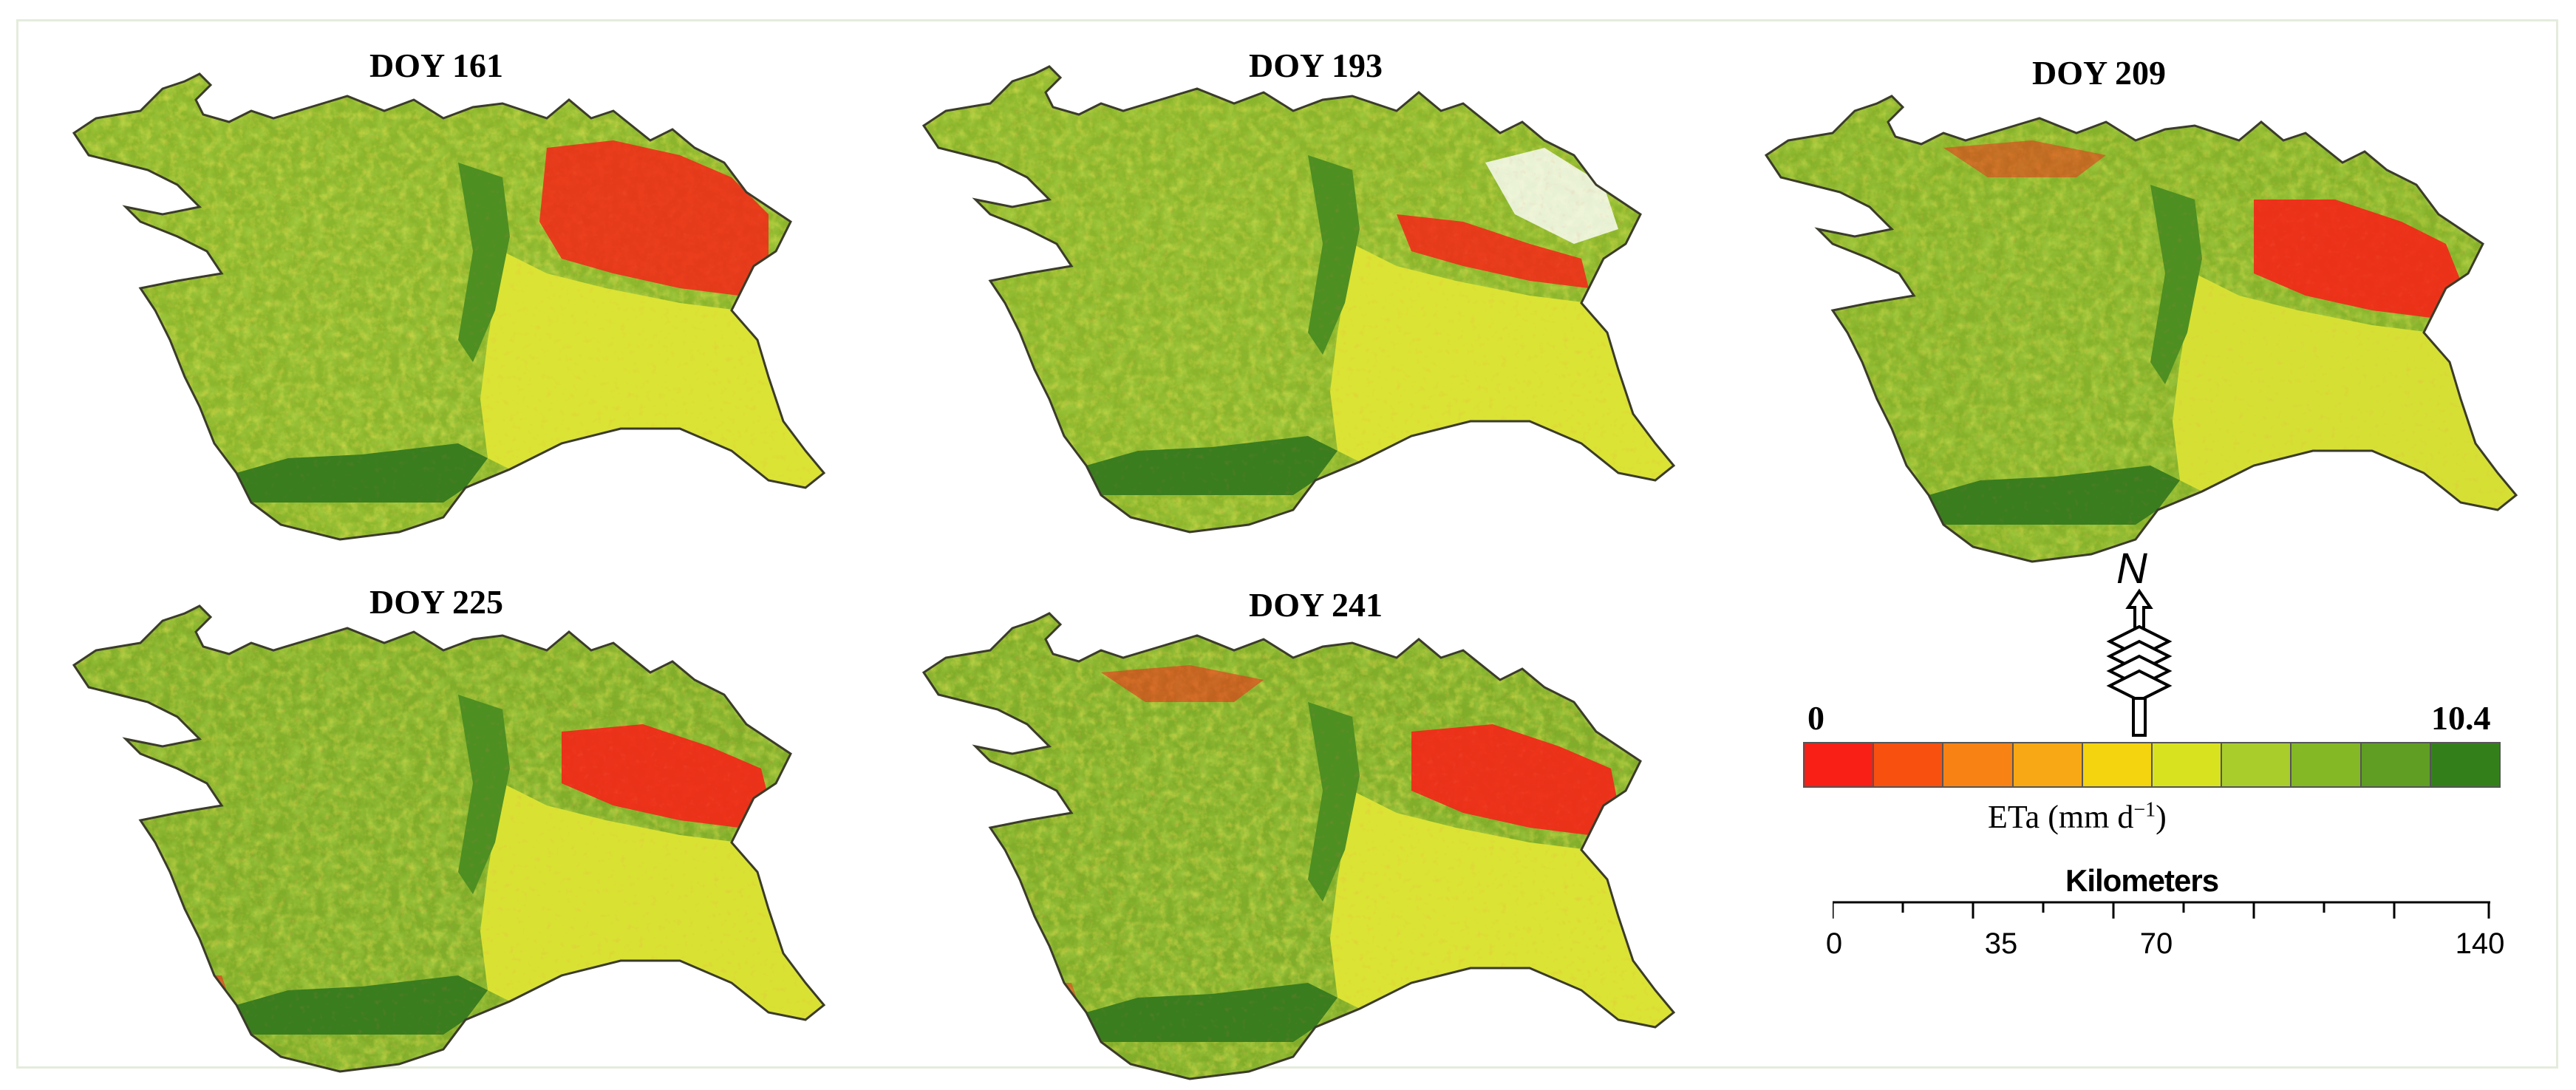  What do you see at coordinates (2144, 810) in the screenshot?
I see `legend-title-exponent: −1` at bounding box center [2144, 810].